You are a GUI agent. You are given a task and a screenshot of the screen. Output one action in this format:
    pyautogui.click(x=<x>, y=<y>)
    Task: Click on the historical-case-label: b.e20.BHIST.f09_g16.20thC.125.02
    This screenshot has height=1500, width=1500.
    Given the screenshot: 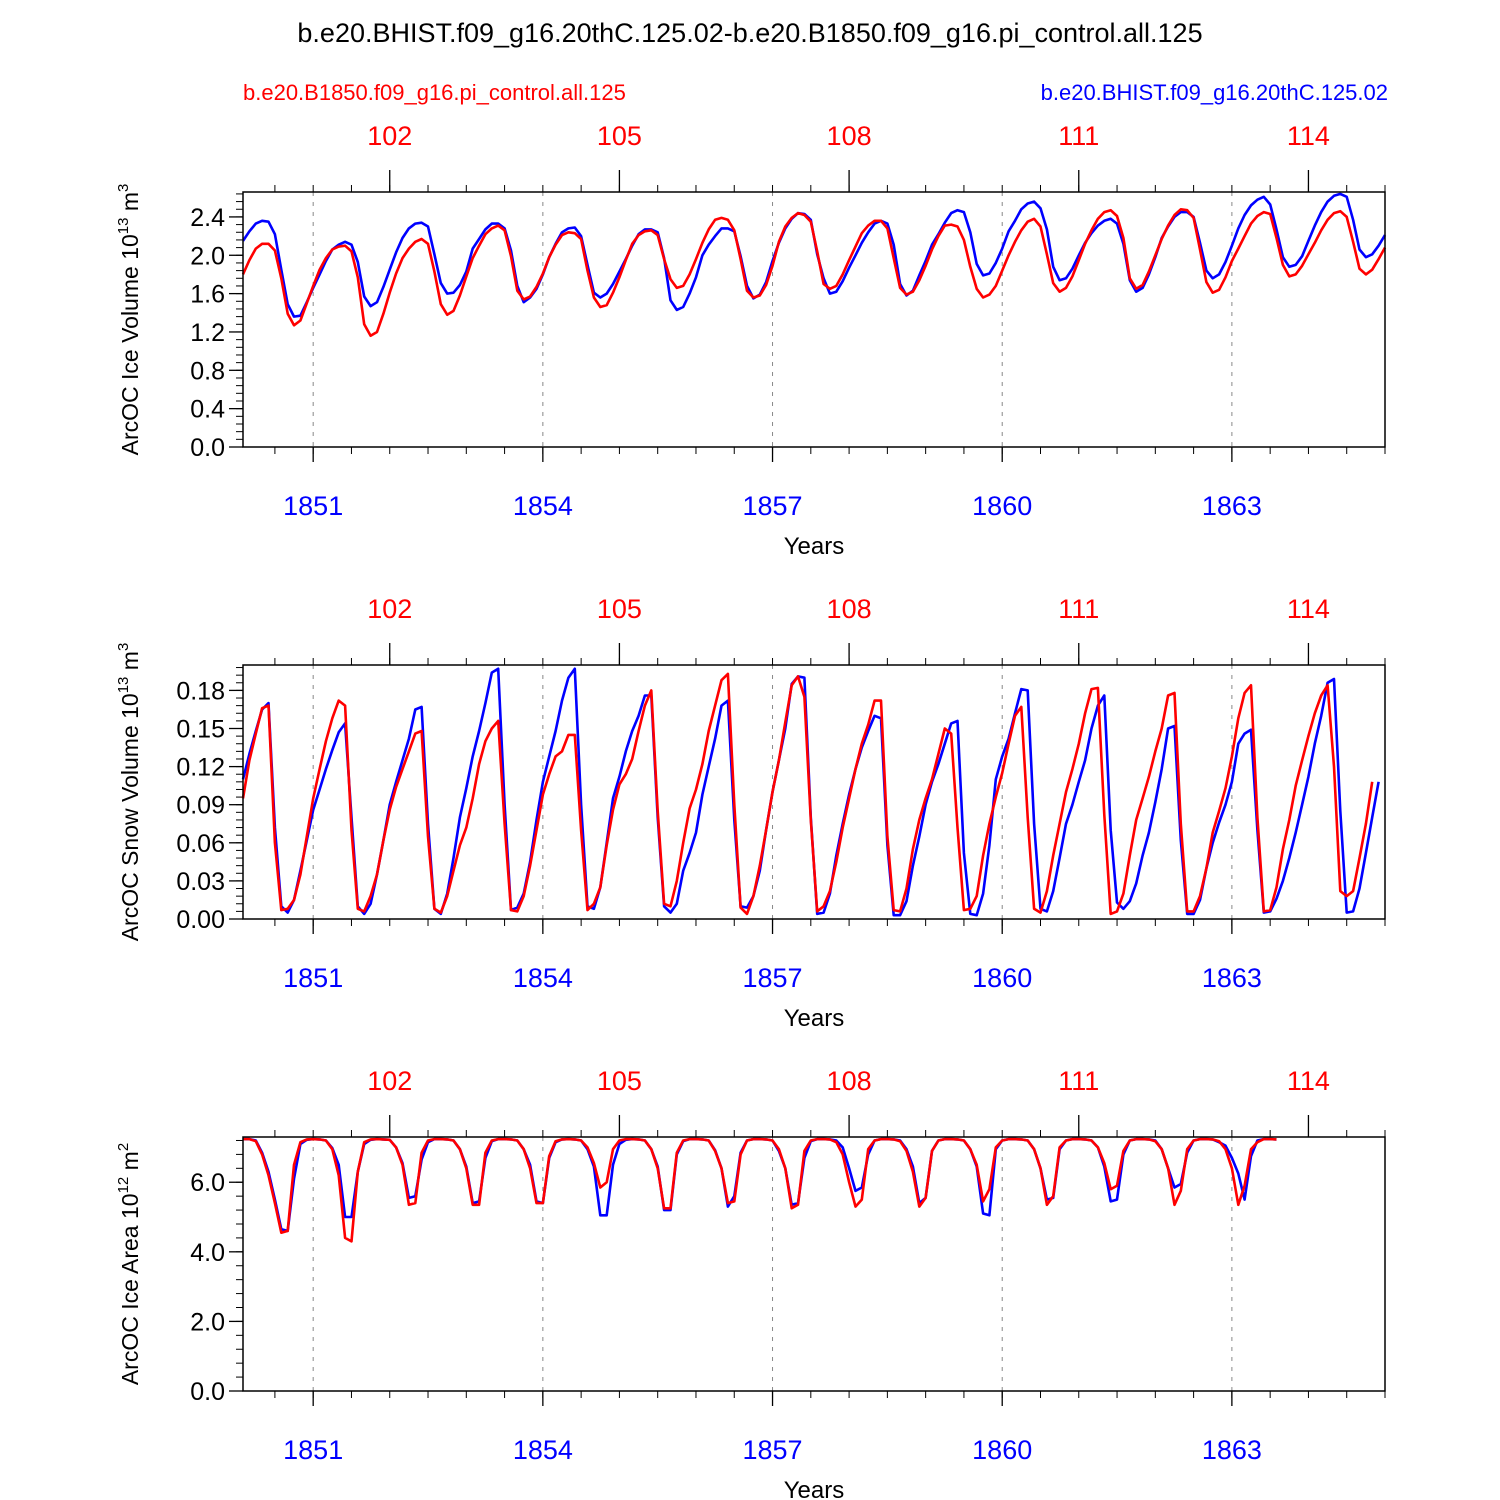 What is the action you would take?
    pyautogui.click(x=1214, y=92)
    